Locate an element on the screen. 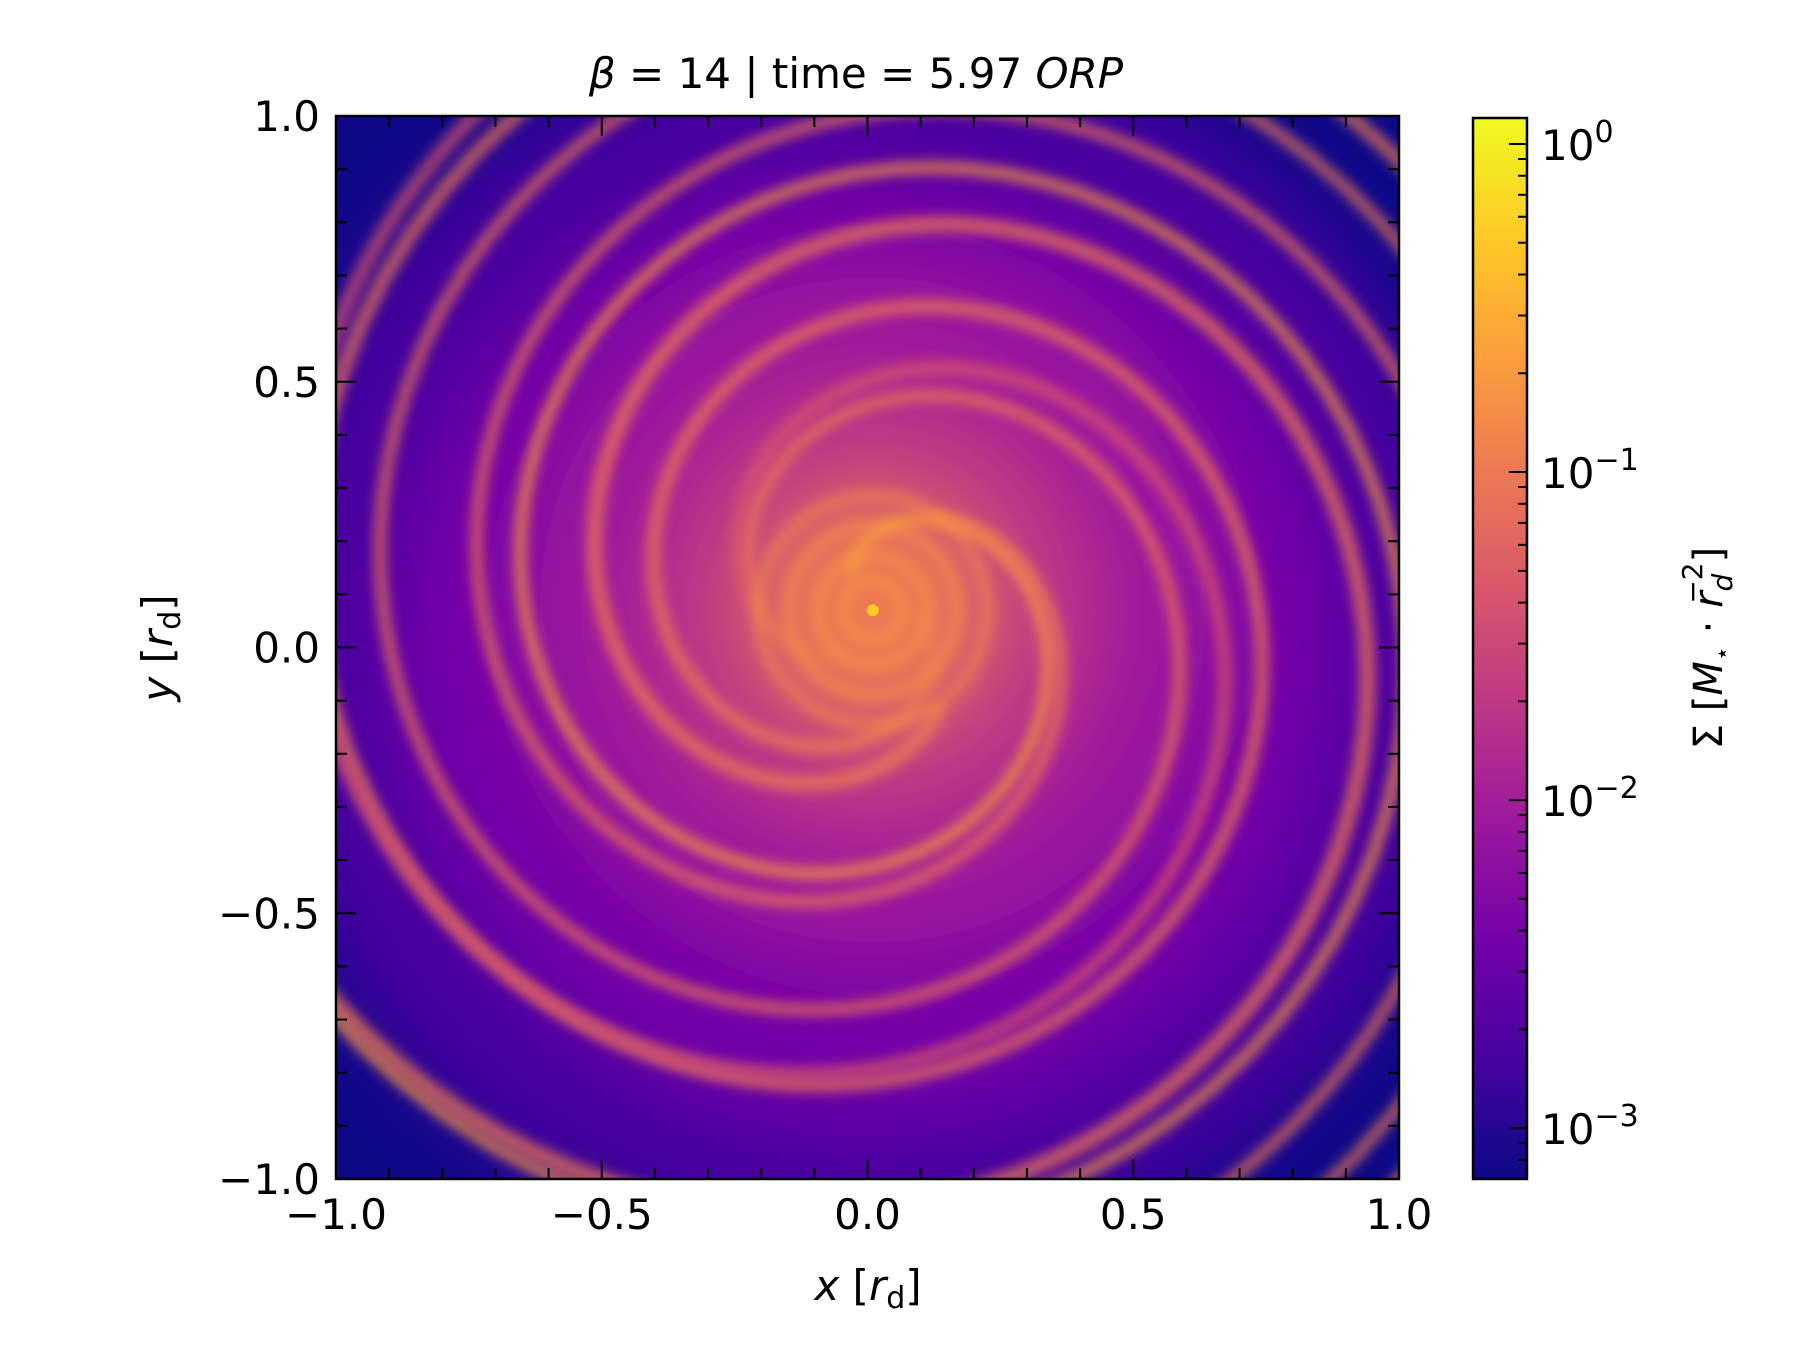 This screenshot has height=1350, width=1800. chart-title: β = 14 | time = 5.97 ORP is located at coordinates (856, 73).